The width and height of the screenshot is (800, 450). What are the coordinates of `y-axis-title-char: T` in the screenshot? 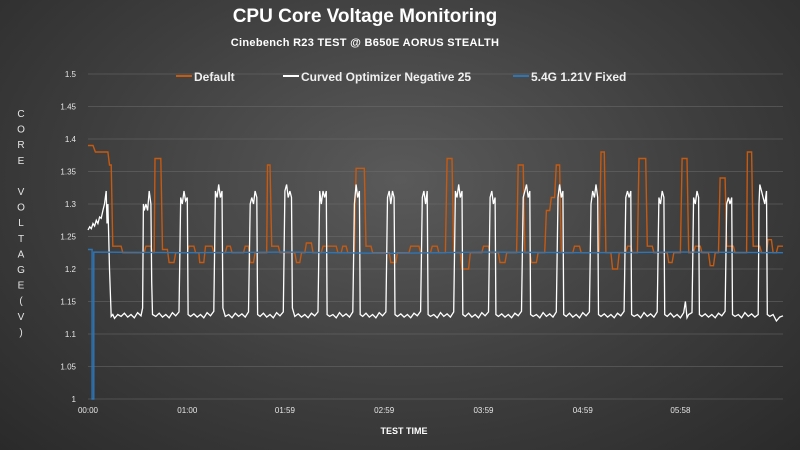 It's located at (21, 239).